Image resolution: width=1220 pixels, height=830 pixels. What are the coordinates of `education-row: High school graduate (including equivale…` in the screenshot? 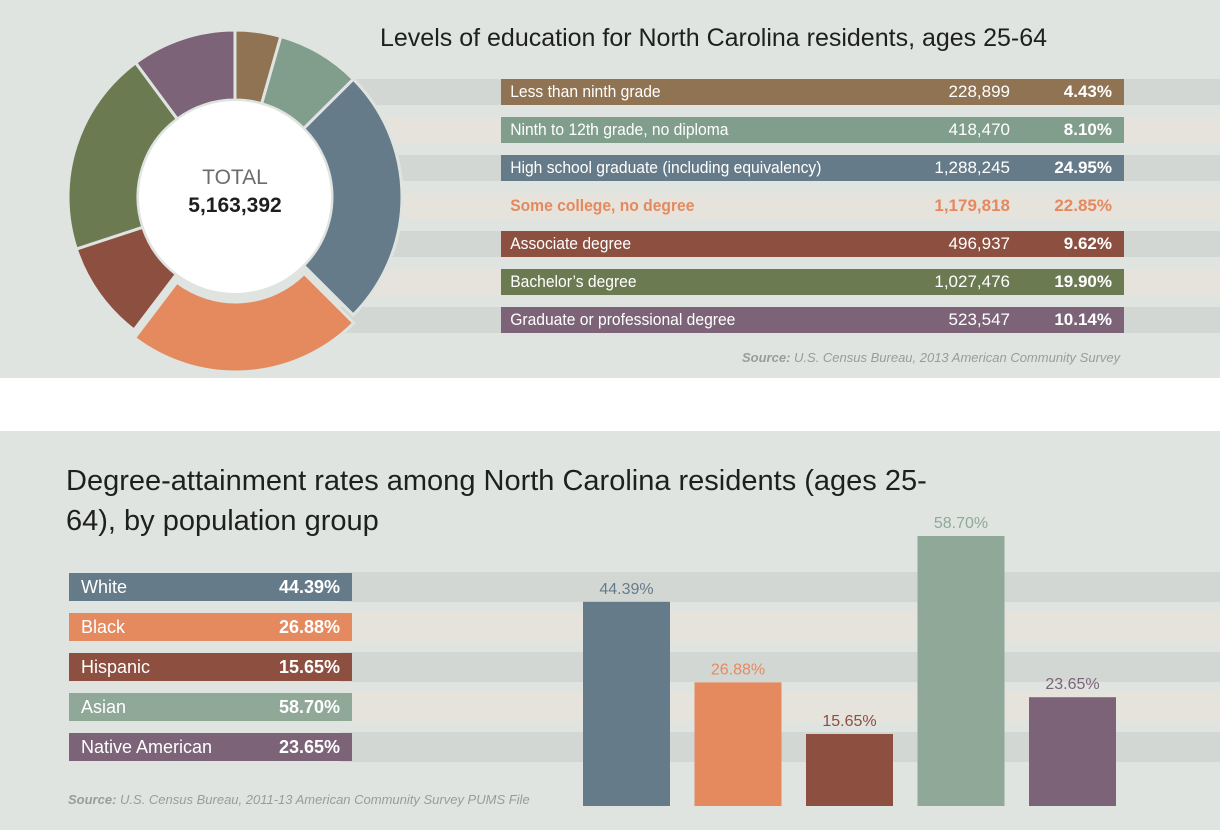 It's located at (812, 168).